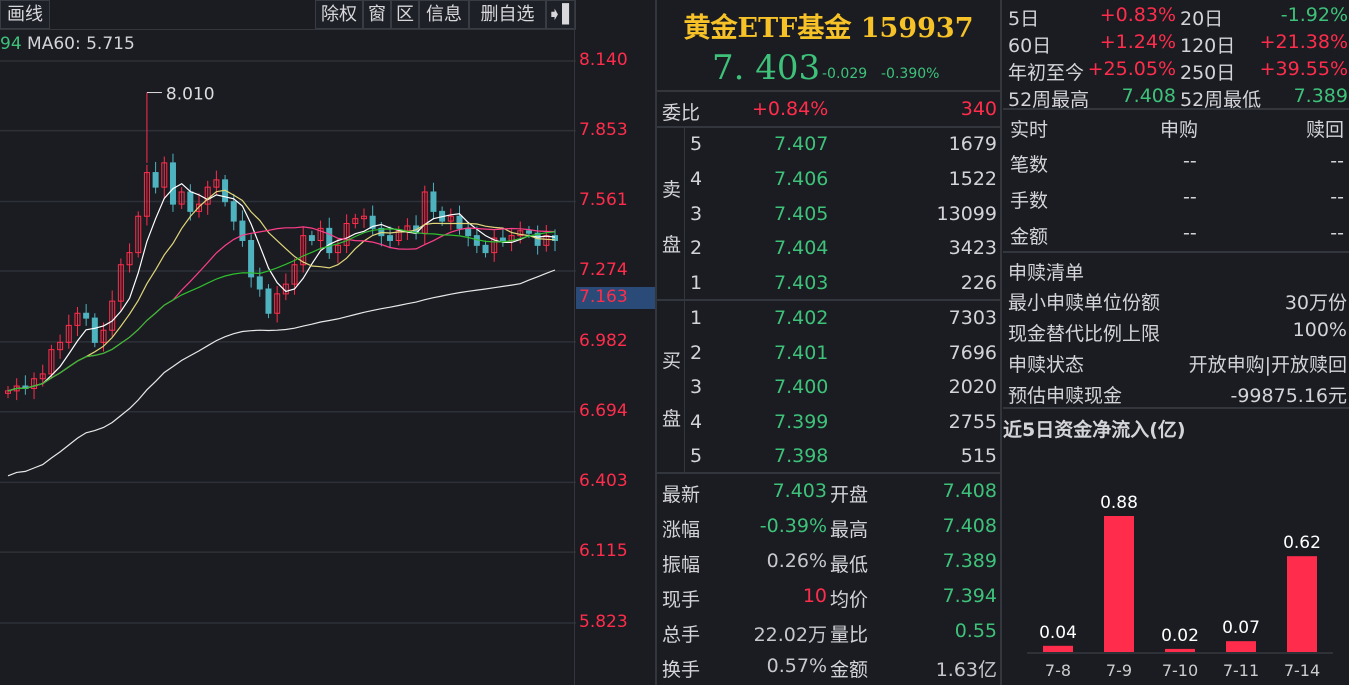  Describe the element at coordinates (849, 530) in the screenshot. I see `stat-label: 最高` at that location.